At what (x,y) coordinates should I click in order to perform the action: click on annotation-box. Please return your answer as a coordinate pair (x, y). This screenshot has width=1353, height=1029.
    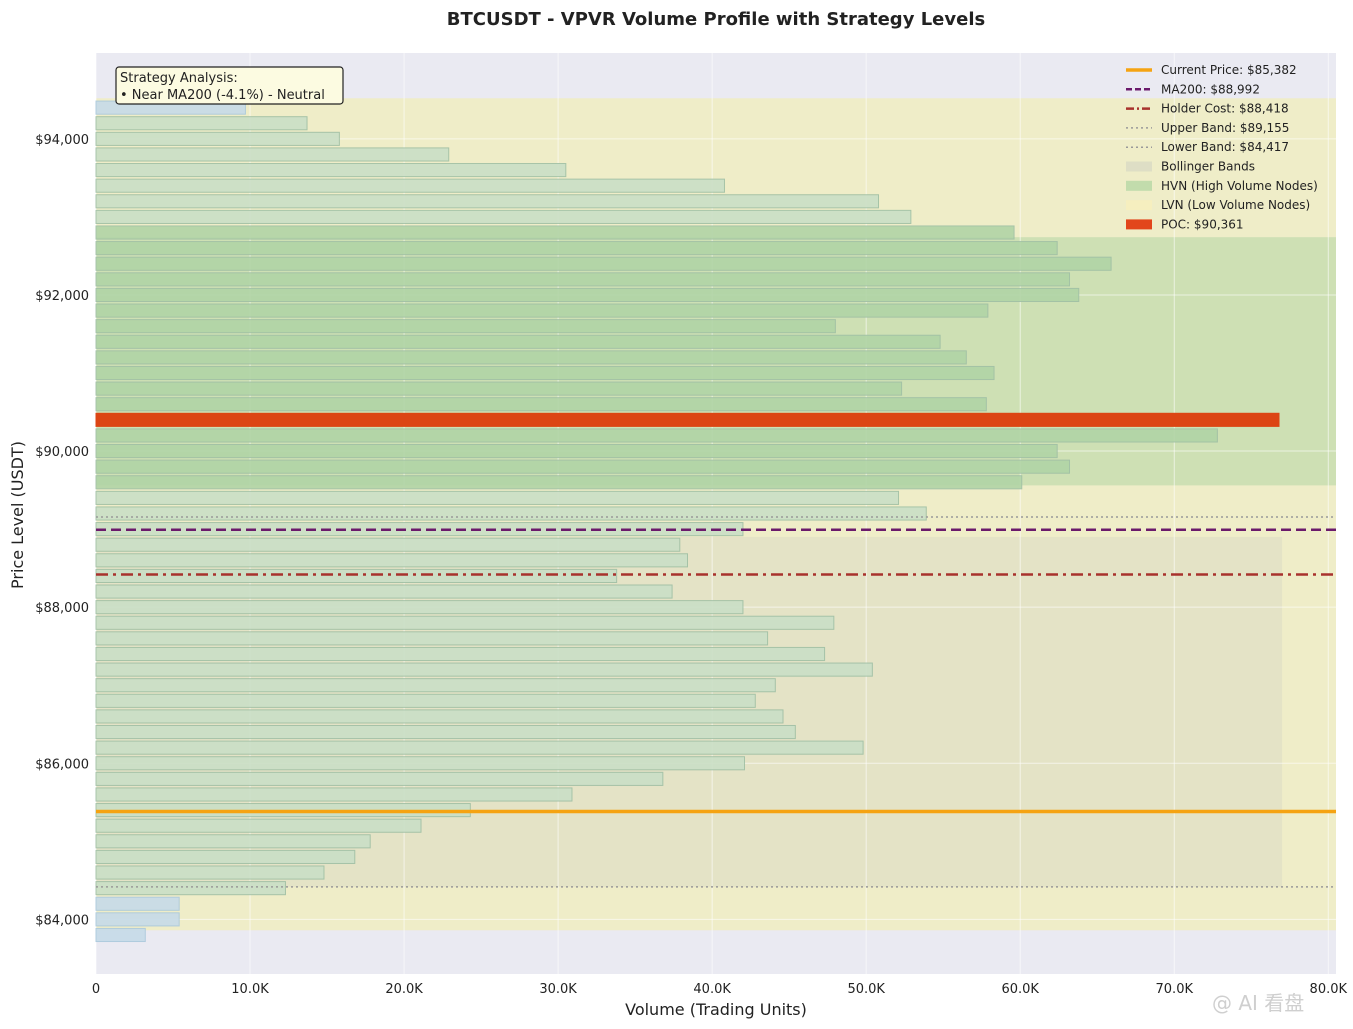
    Looking at the image, I should click on (229, 85).